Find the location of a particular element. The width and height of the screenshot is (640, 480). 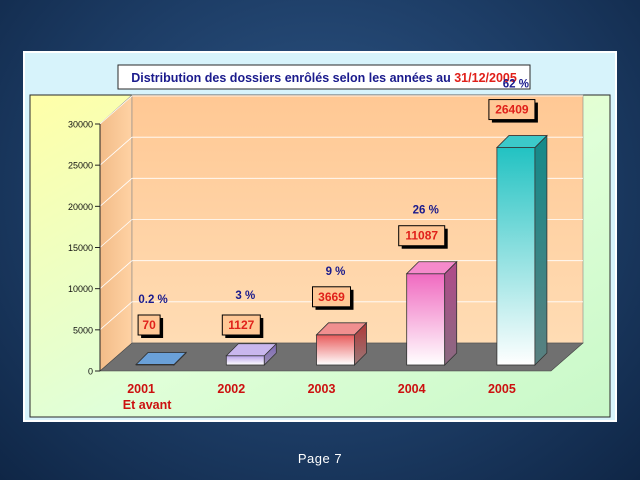

value-label: 11087 is located at coordinates (421, 236).